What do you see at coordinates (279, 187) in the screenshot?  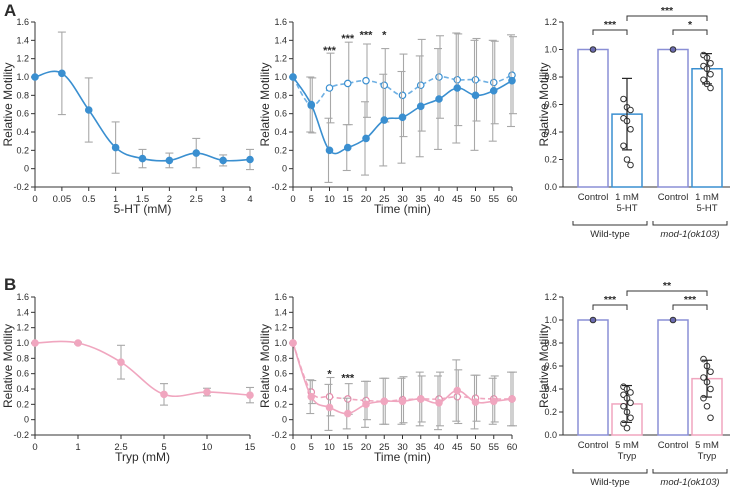 I see `A2-y-tick-label: -0.2` at bounding box center [279, 187].